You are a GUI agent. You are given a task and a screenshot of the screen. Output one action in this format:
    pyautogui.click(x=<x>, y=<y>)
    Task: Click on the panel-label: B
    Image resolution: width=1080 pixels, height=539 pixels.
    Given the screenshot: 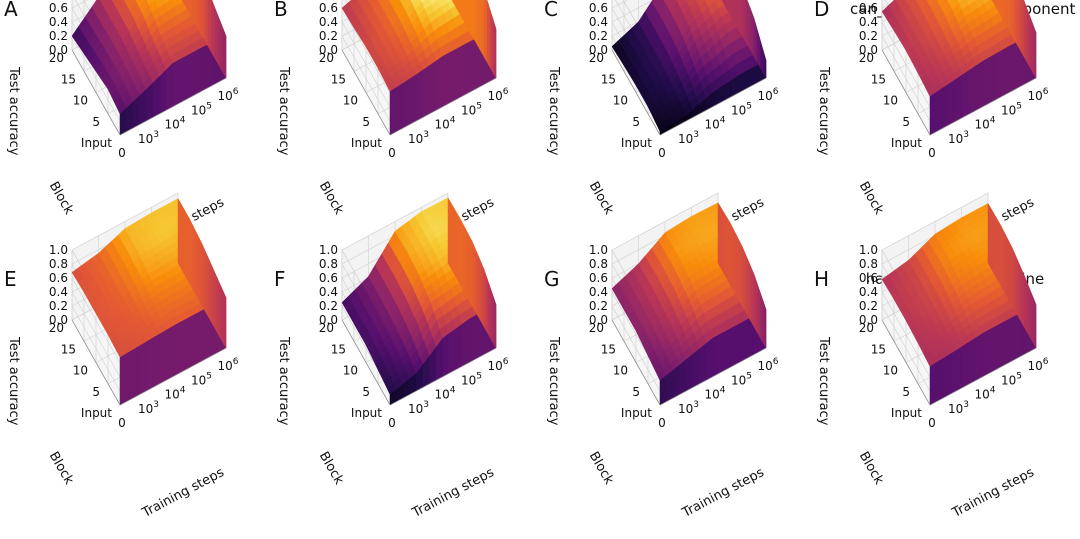 What is the action you would take?
    pyautogui.click(x=281, y=10)
    